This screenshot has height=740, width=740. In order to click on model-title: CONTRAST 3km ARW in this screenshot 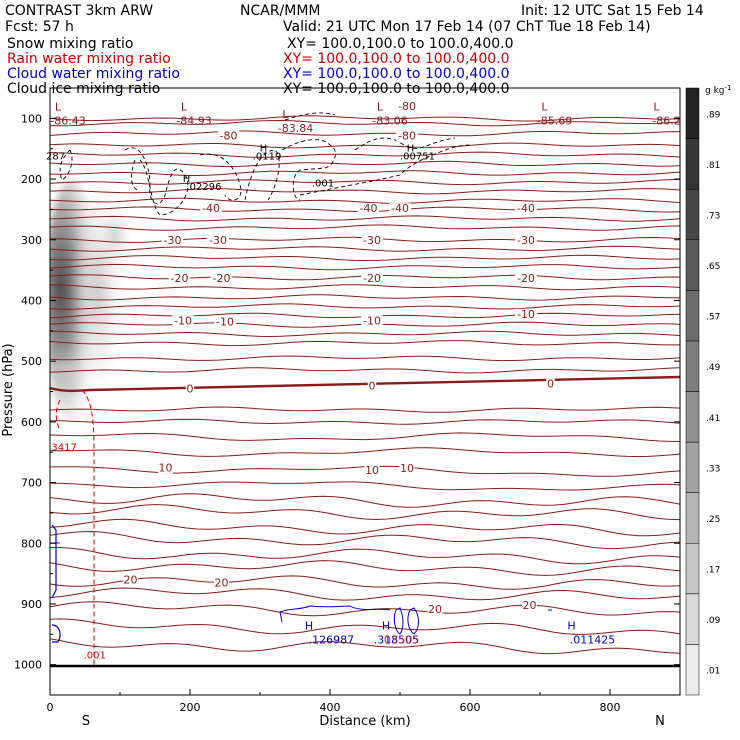, I will do `click(79, 11)`.